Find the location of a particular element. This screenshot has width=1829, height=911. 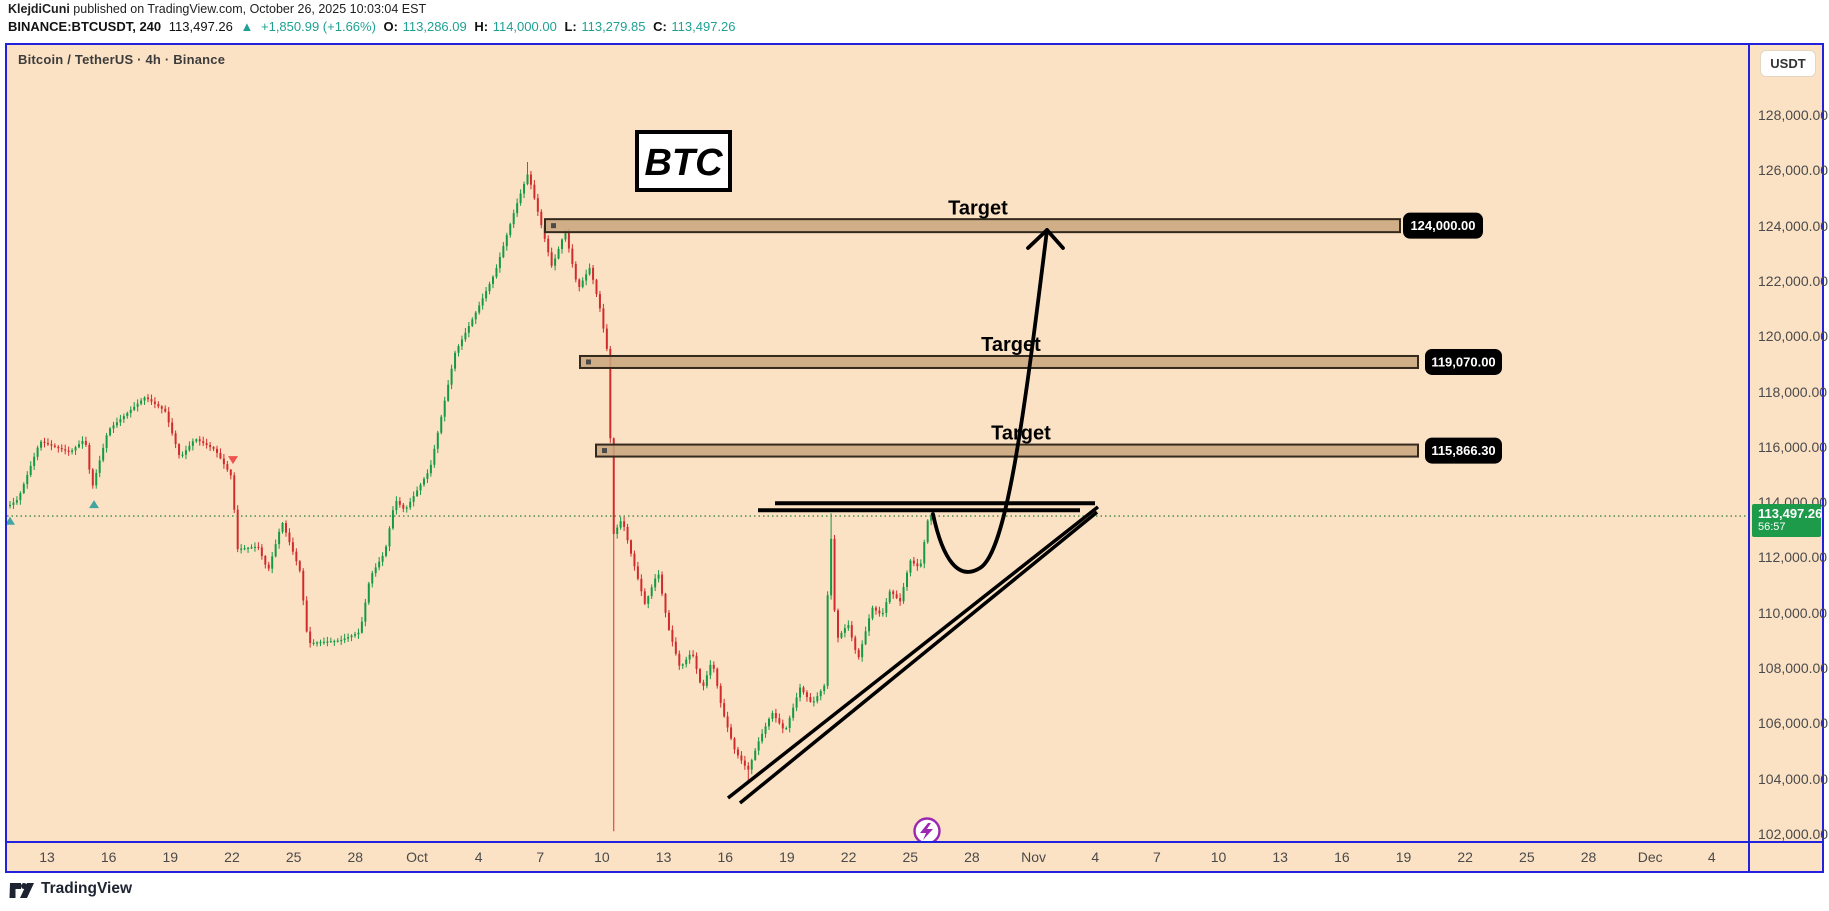

footer: TradingView is located at coordinates (70, 889).